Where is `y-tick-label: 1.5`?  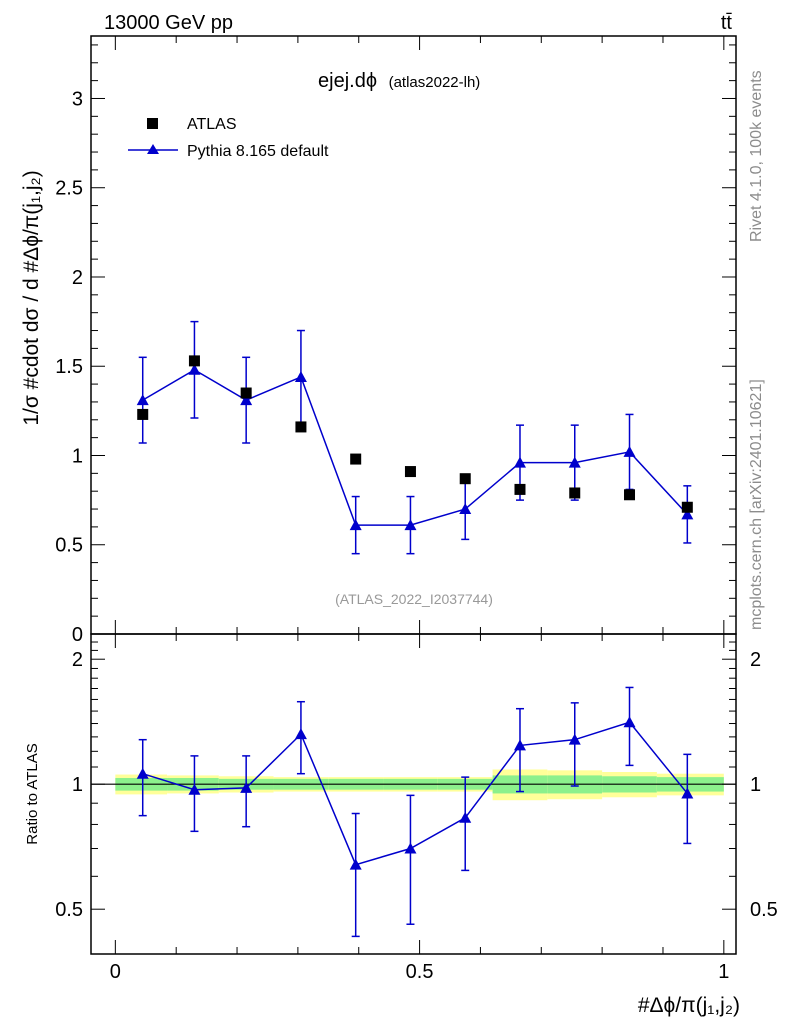
y-tick-label: 1.5 is located at coordinates (69, 367).